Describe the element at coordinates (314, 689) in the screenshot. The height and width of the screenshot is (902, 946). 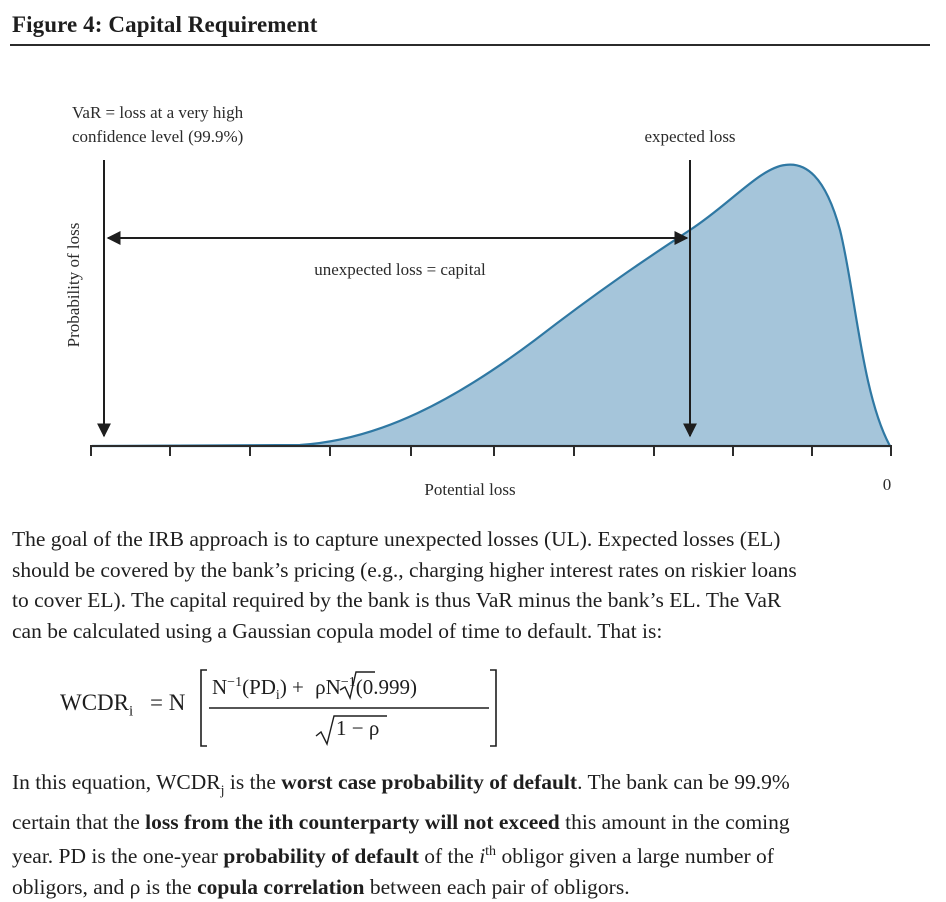
I see `formula-numerator: N−1(PDi) + ρN−1(0.999)` at that location.